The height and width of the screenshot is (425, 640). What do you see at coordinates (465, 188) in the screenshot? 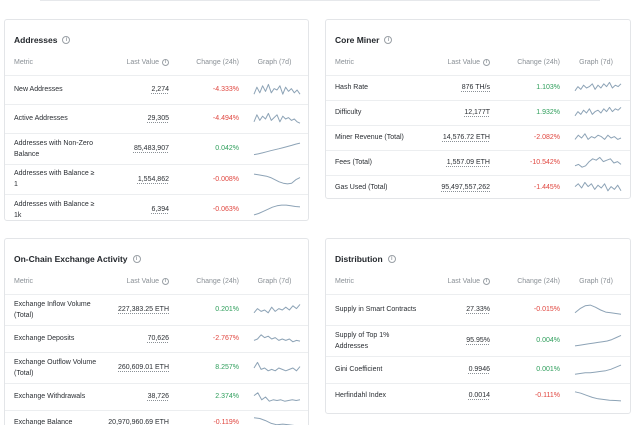
I see `last-value: 95,497,557,262` at bounding box center [465, 188].